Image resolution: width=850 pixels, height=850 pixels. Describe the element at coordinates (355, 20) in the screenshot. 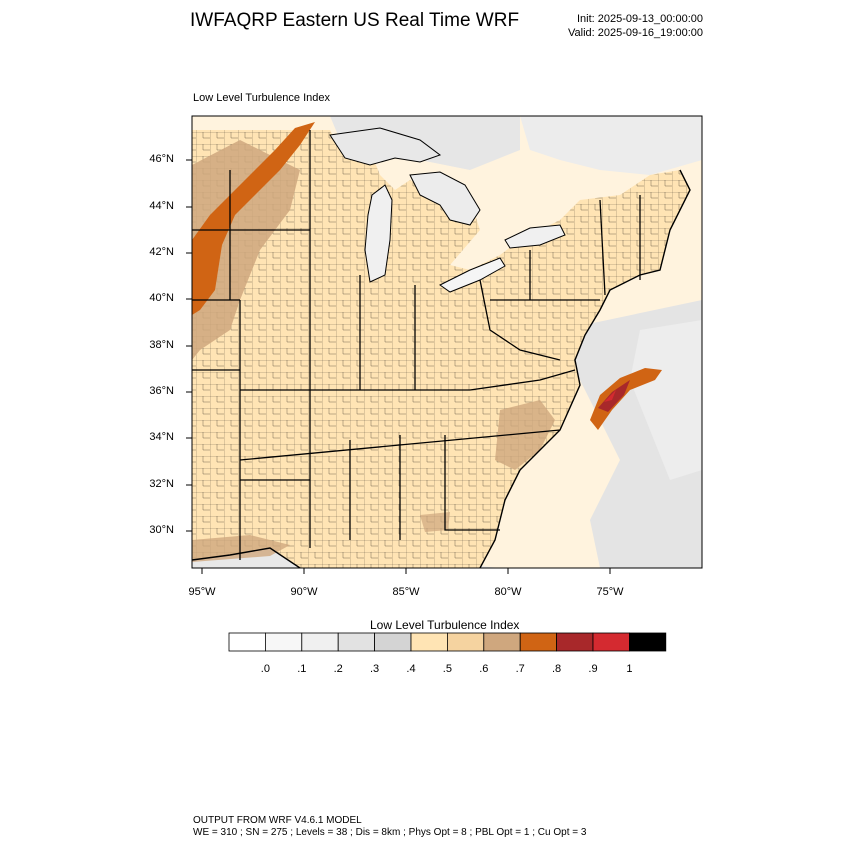

I see `page-title: IWFAQRP Eastern US Real Time WRF` at that location.